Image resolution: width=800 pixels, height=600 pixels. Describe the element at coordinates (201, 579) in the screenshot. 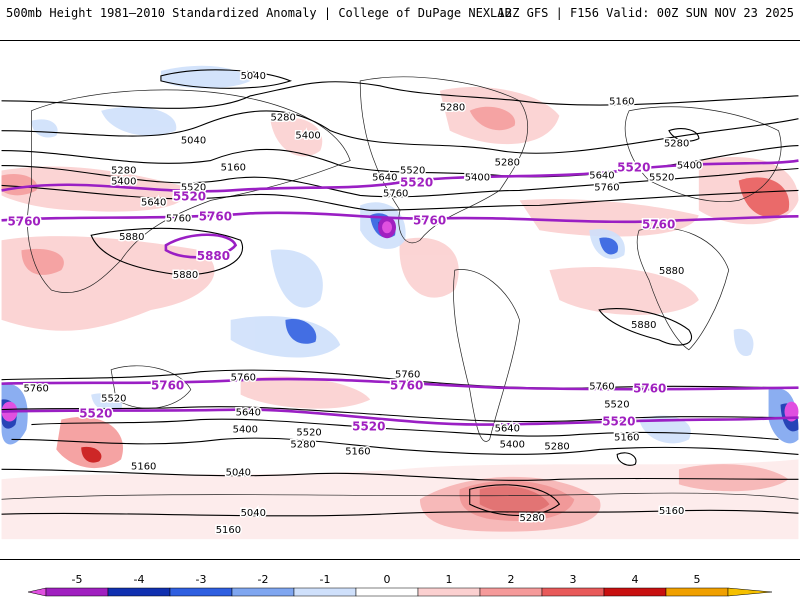

I see `colorbar-label: -3` at that location.